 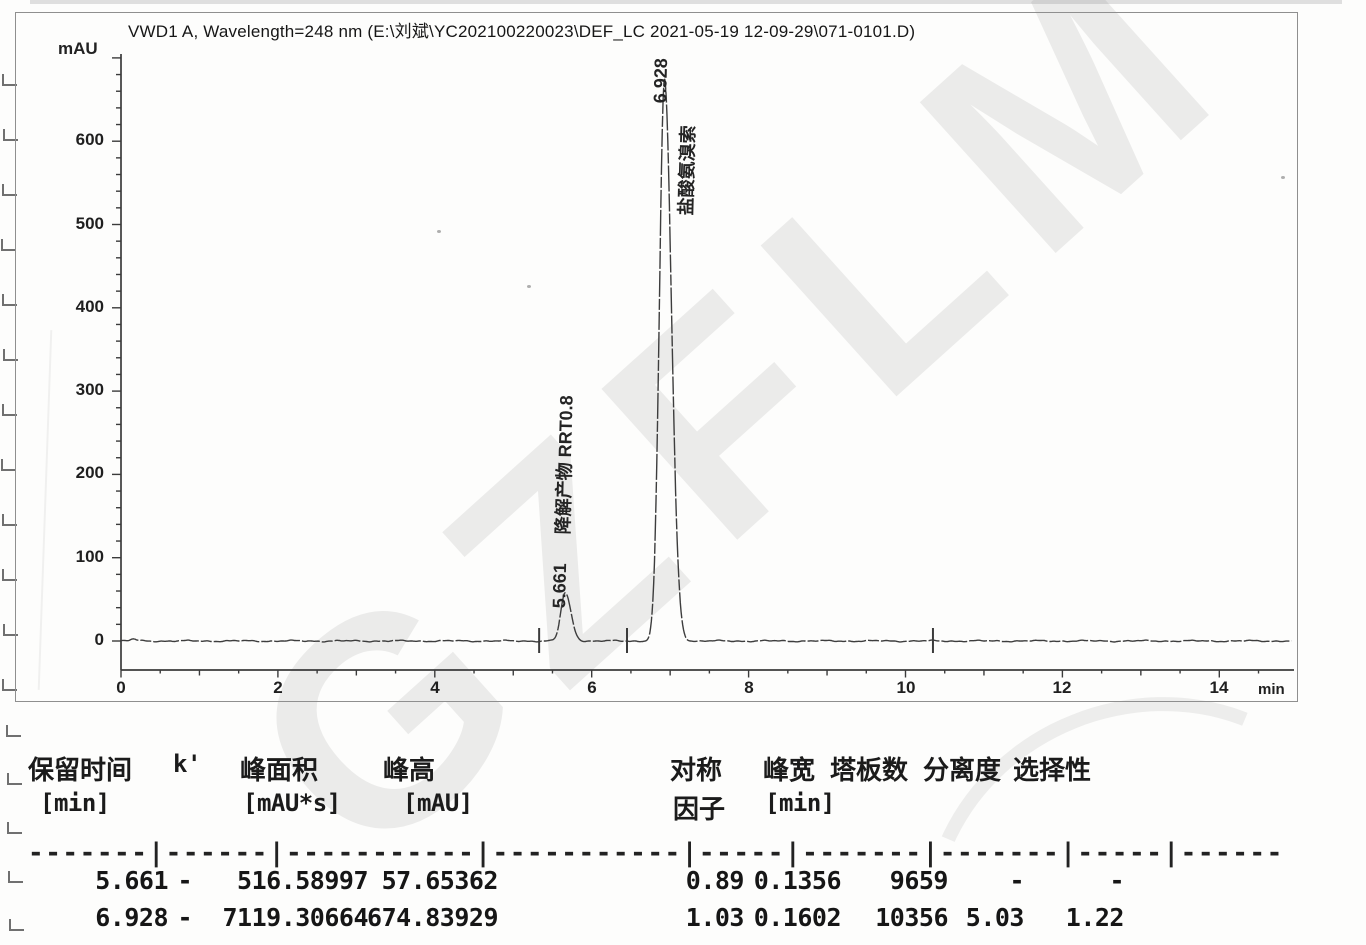 I want to click on x-axis-unit-label: min, so click(x=1271, y=689).